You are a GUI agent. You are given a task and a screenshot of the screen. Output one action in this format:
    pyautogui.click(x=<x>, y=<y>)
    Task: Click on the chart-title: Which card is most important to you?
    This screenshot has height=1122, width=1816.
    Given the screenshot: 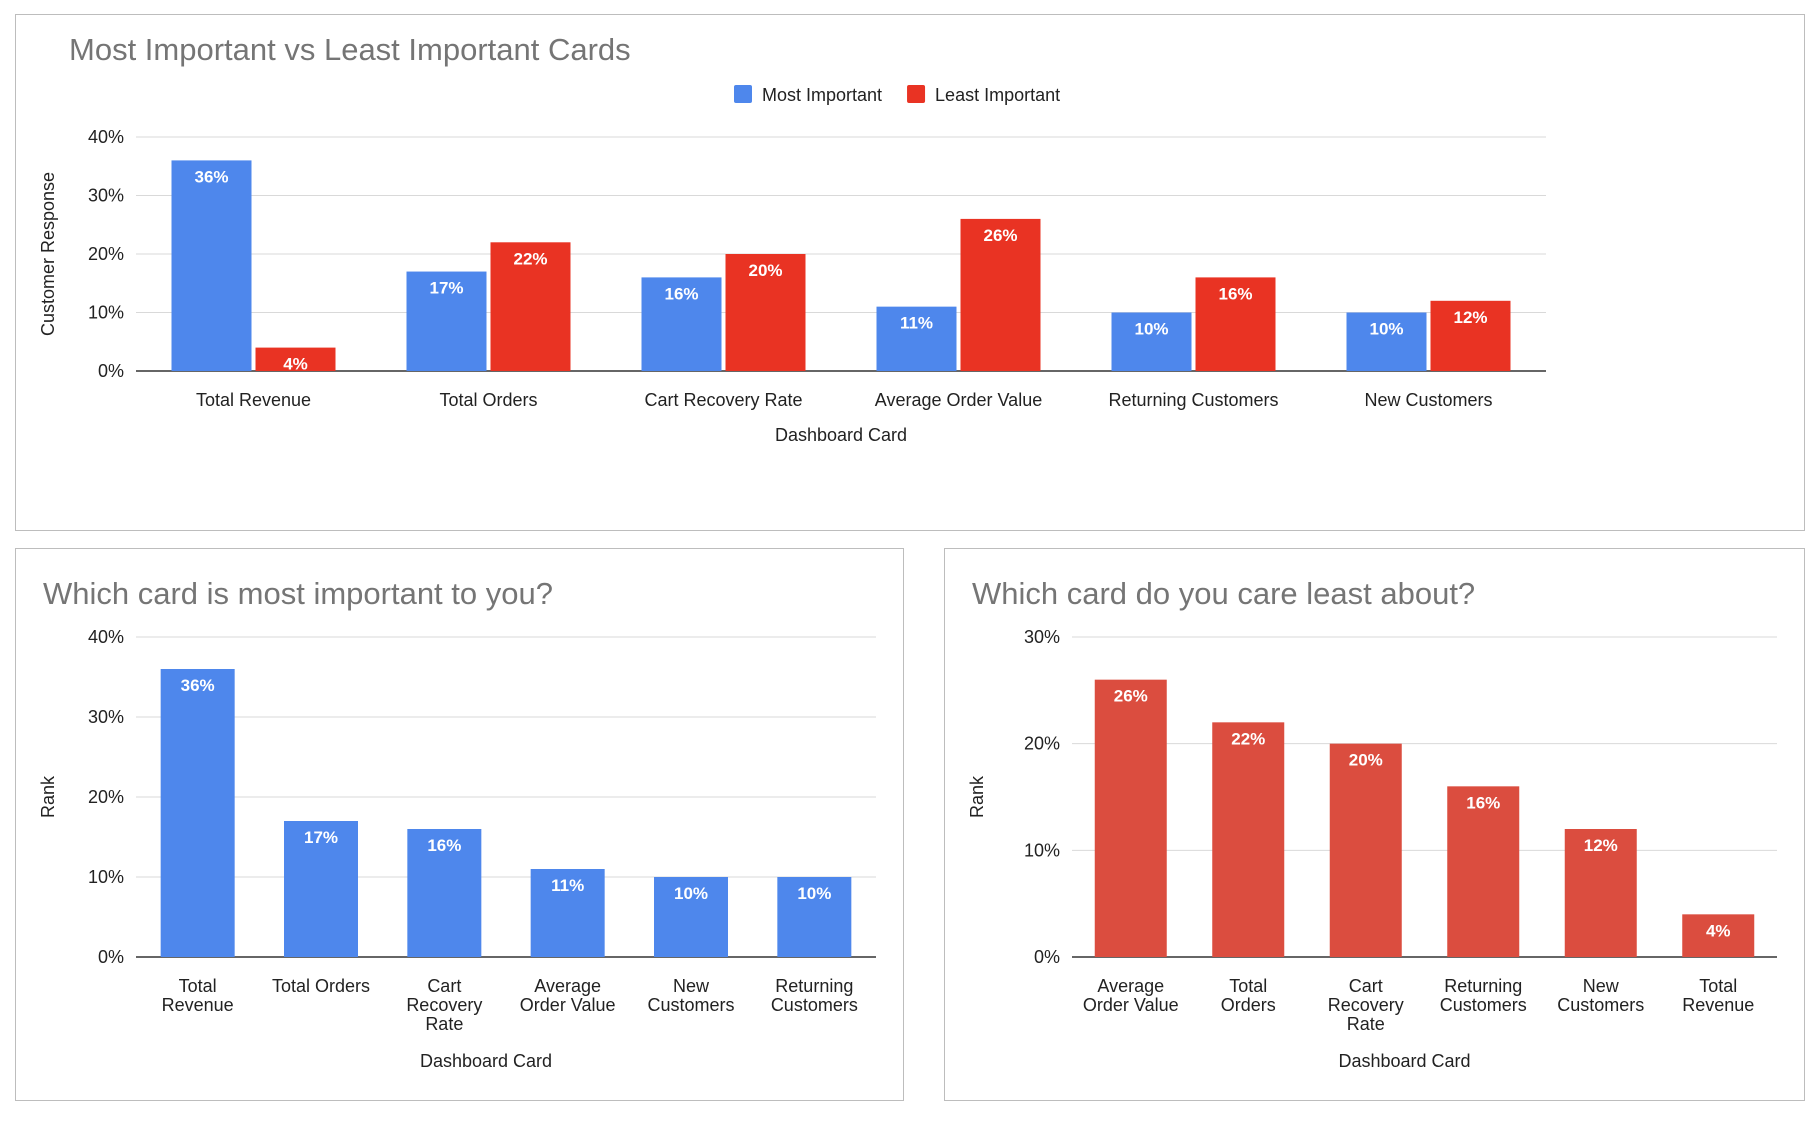 What is the action you would take?
    pyautogui.click(x=298, y=593)
    